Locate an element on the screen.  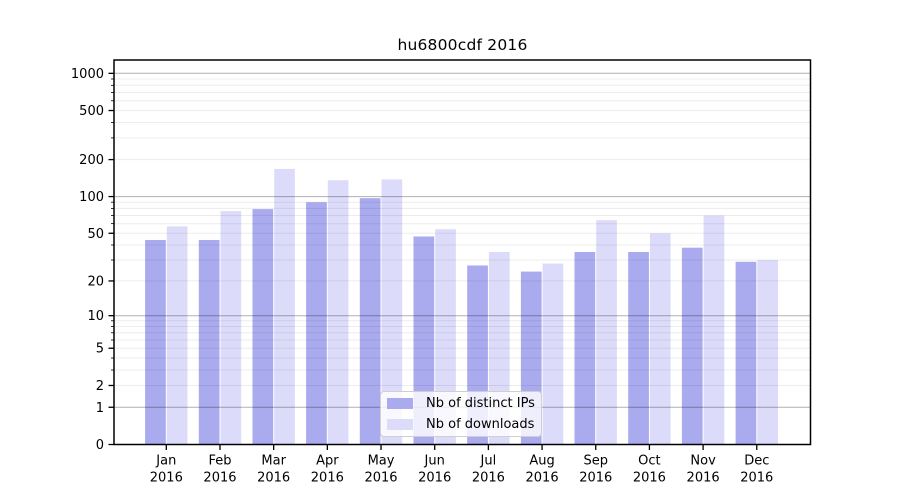
y-tick-label: 0 is located at coordinates (100, 445).